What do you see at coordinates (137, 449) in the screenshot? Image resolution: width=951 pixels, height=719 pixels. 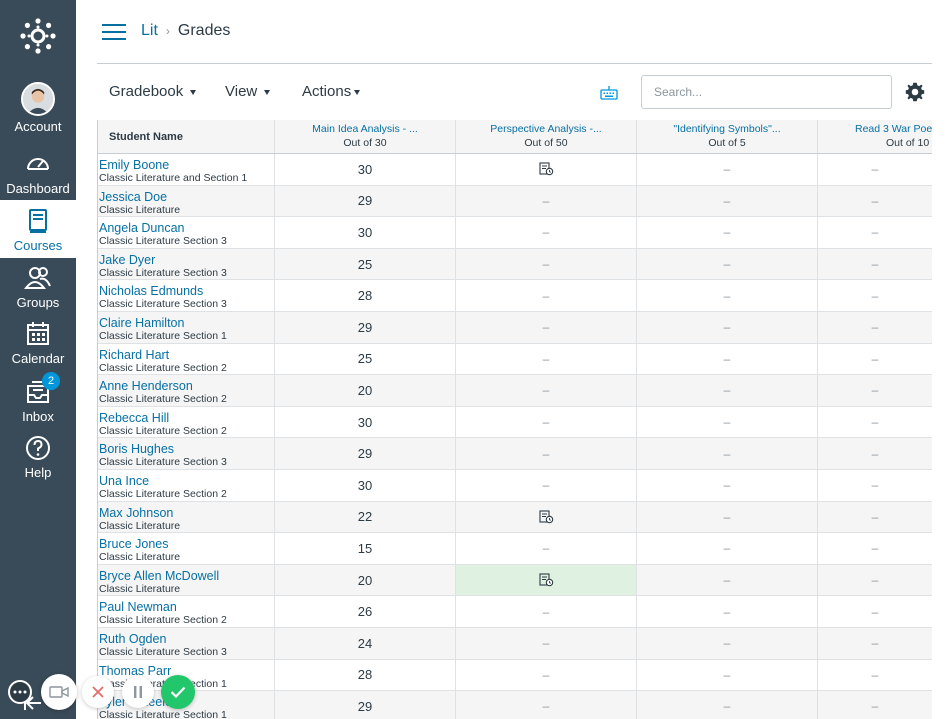 I see `student-name-link: Boris Hughes` at bounding box center [137, 449].